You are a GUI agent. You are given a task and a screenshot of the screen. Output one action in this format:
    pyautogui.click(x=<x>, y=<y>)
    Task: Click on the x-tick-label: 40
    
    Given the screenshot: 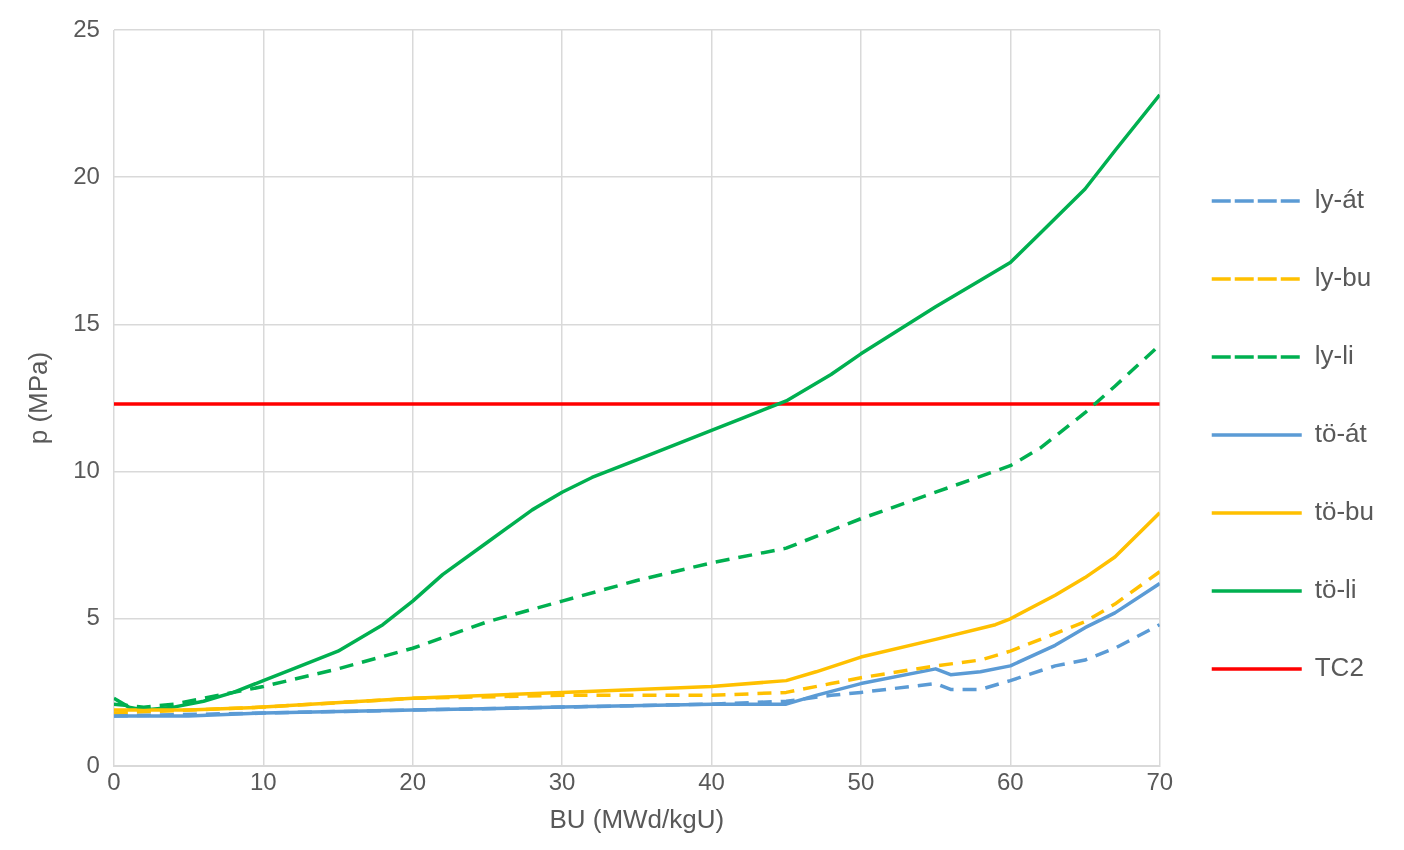 What is the action you would take?
    pyautogui.click(x=711, y=782)
    